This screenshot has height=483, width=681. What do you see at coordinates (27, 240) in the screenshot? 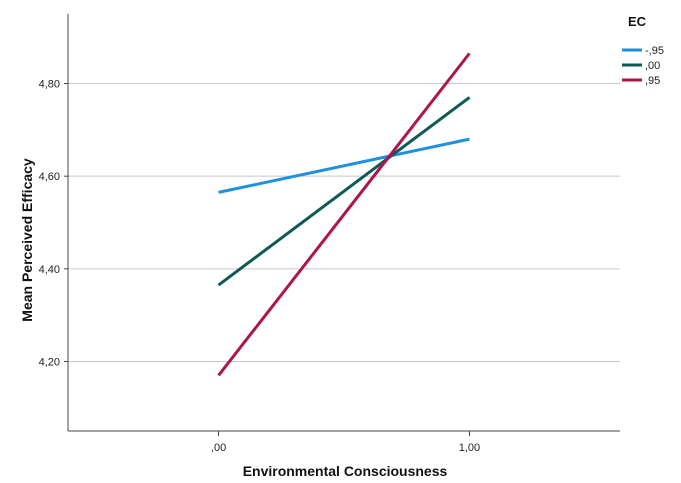
I see `y-axis-title: Mean Perceived Efficacy` at bounding box center [27, 240].